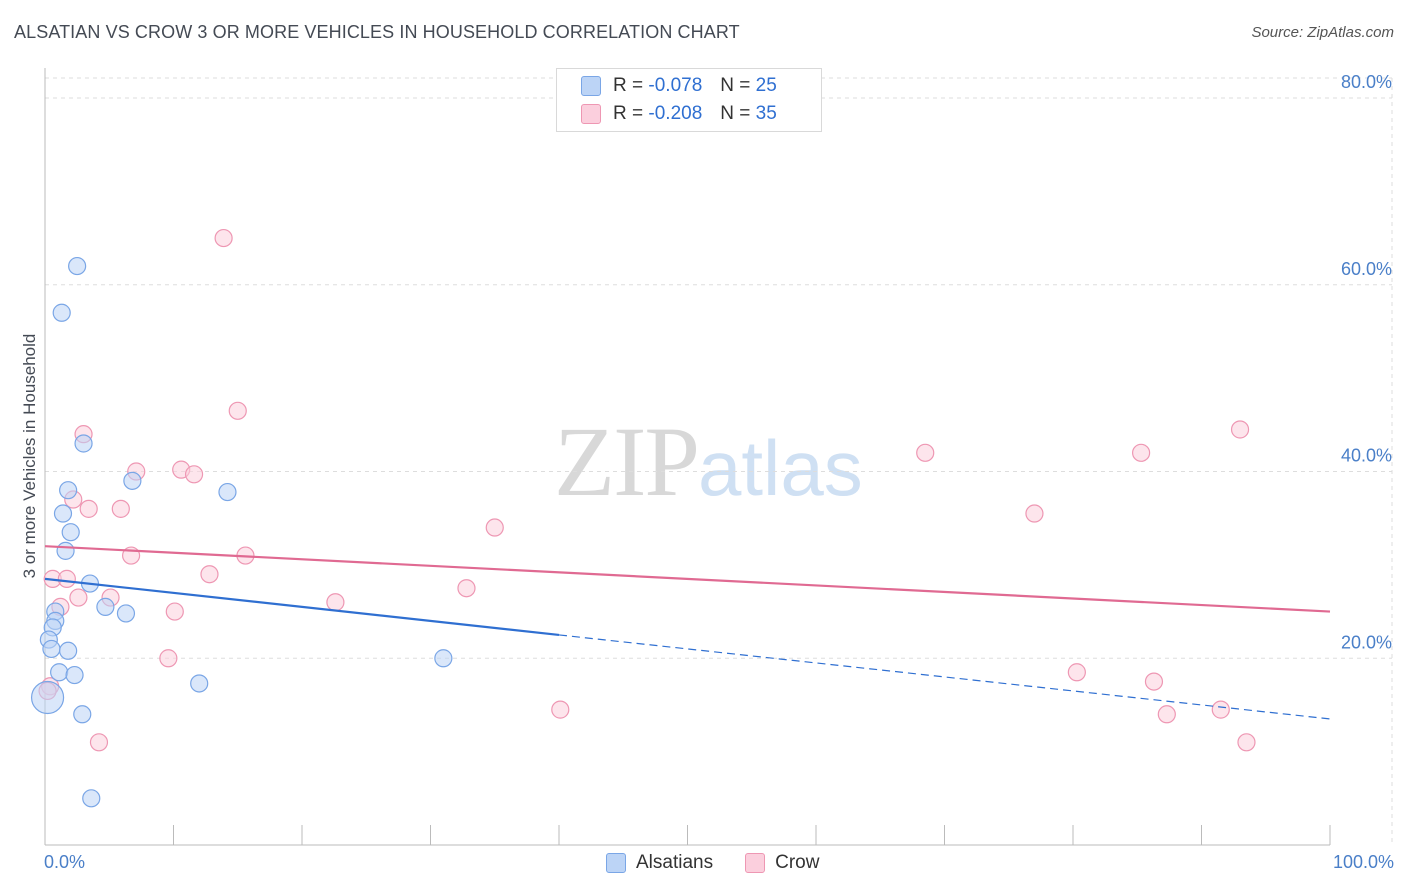 The image size is (1406, 892). I want to click on alsatians-trend-line, so click(302, 607).